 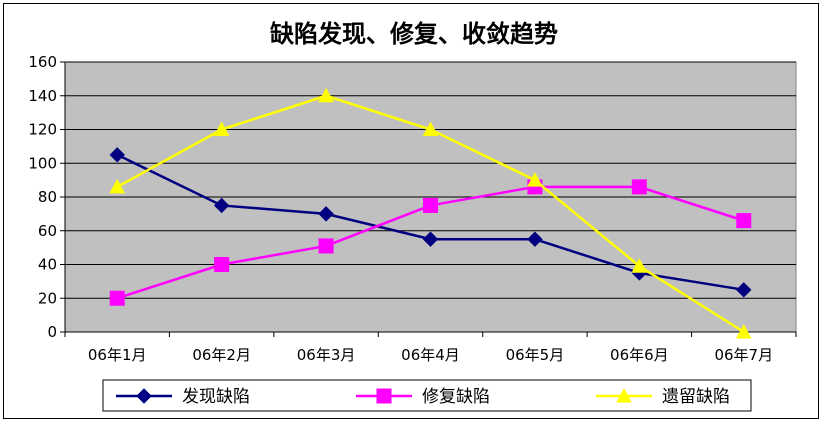 What do you see at coordinates (456, 397) in the screenshot?
I see `legend-label-2: 修复缺陷` at bounding box center [456, 397].